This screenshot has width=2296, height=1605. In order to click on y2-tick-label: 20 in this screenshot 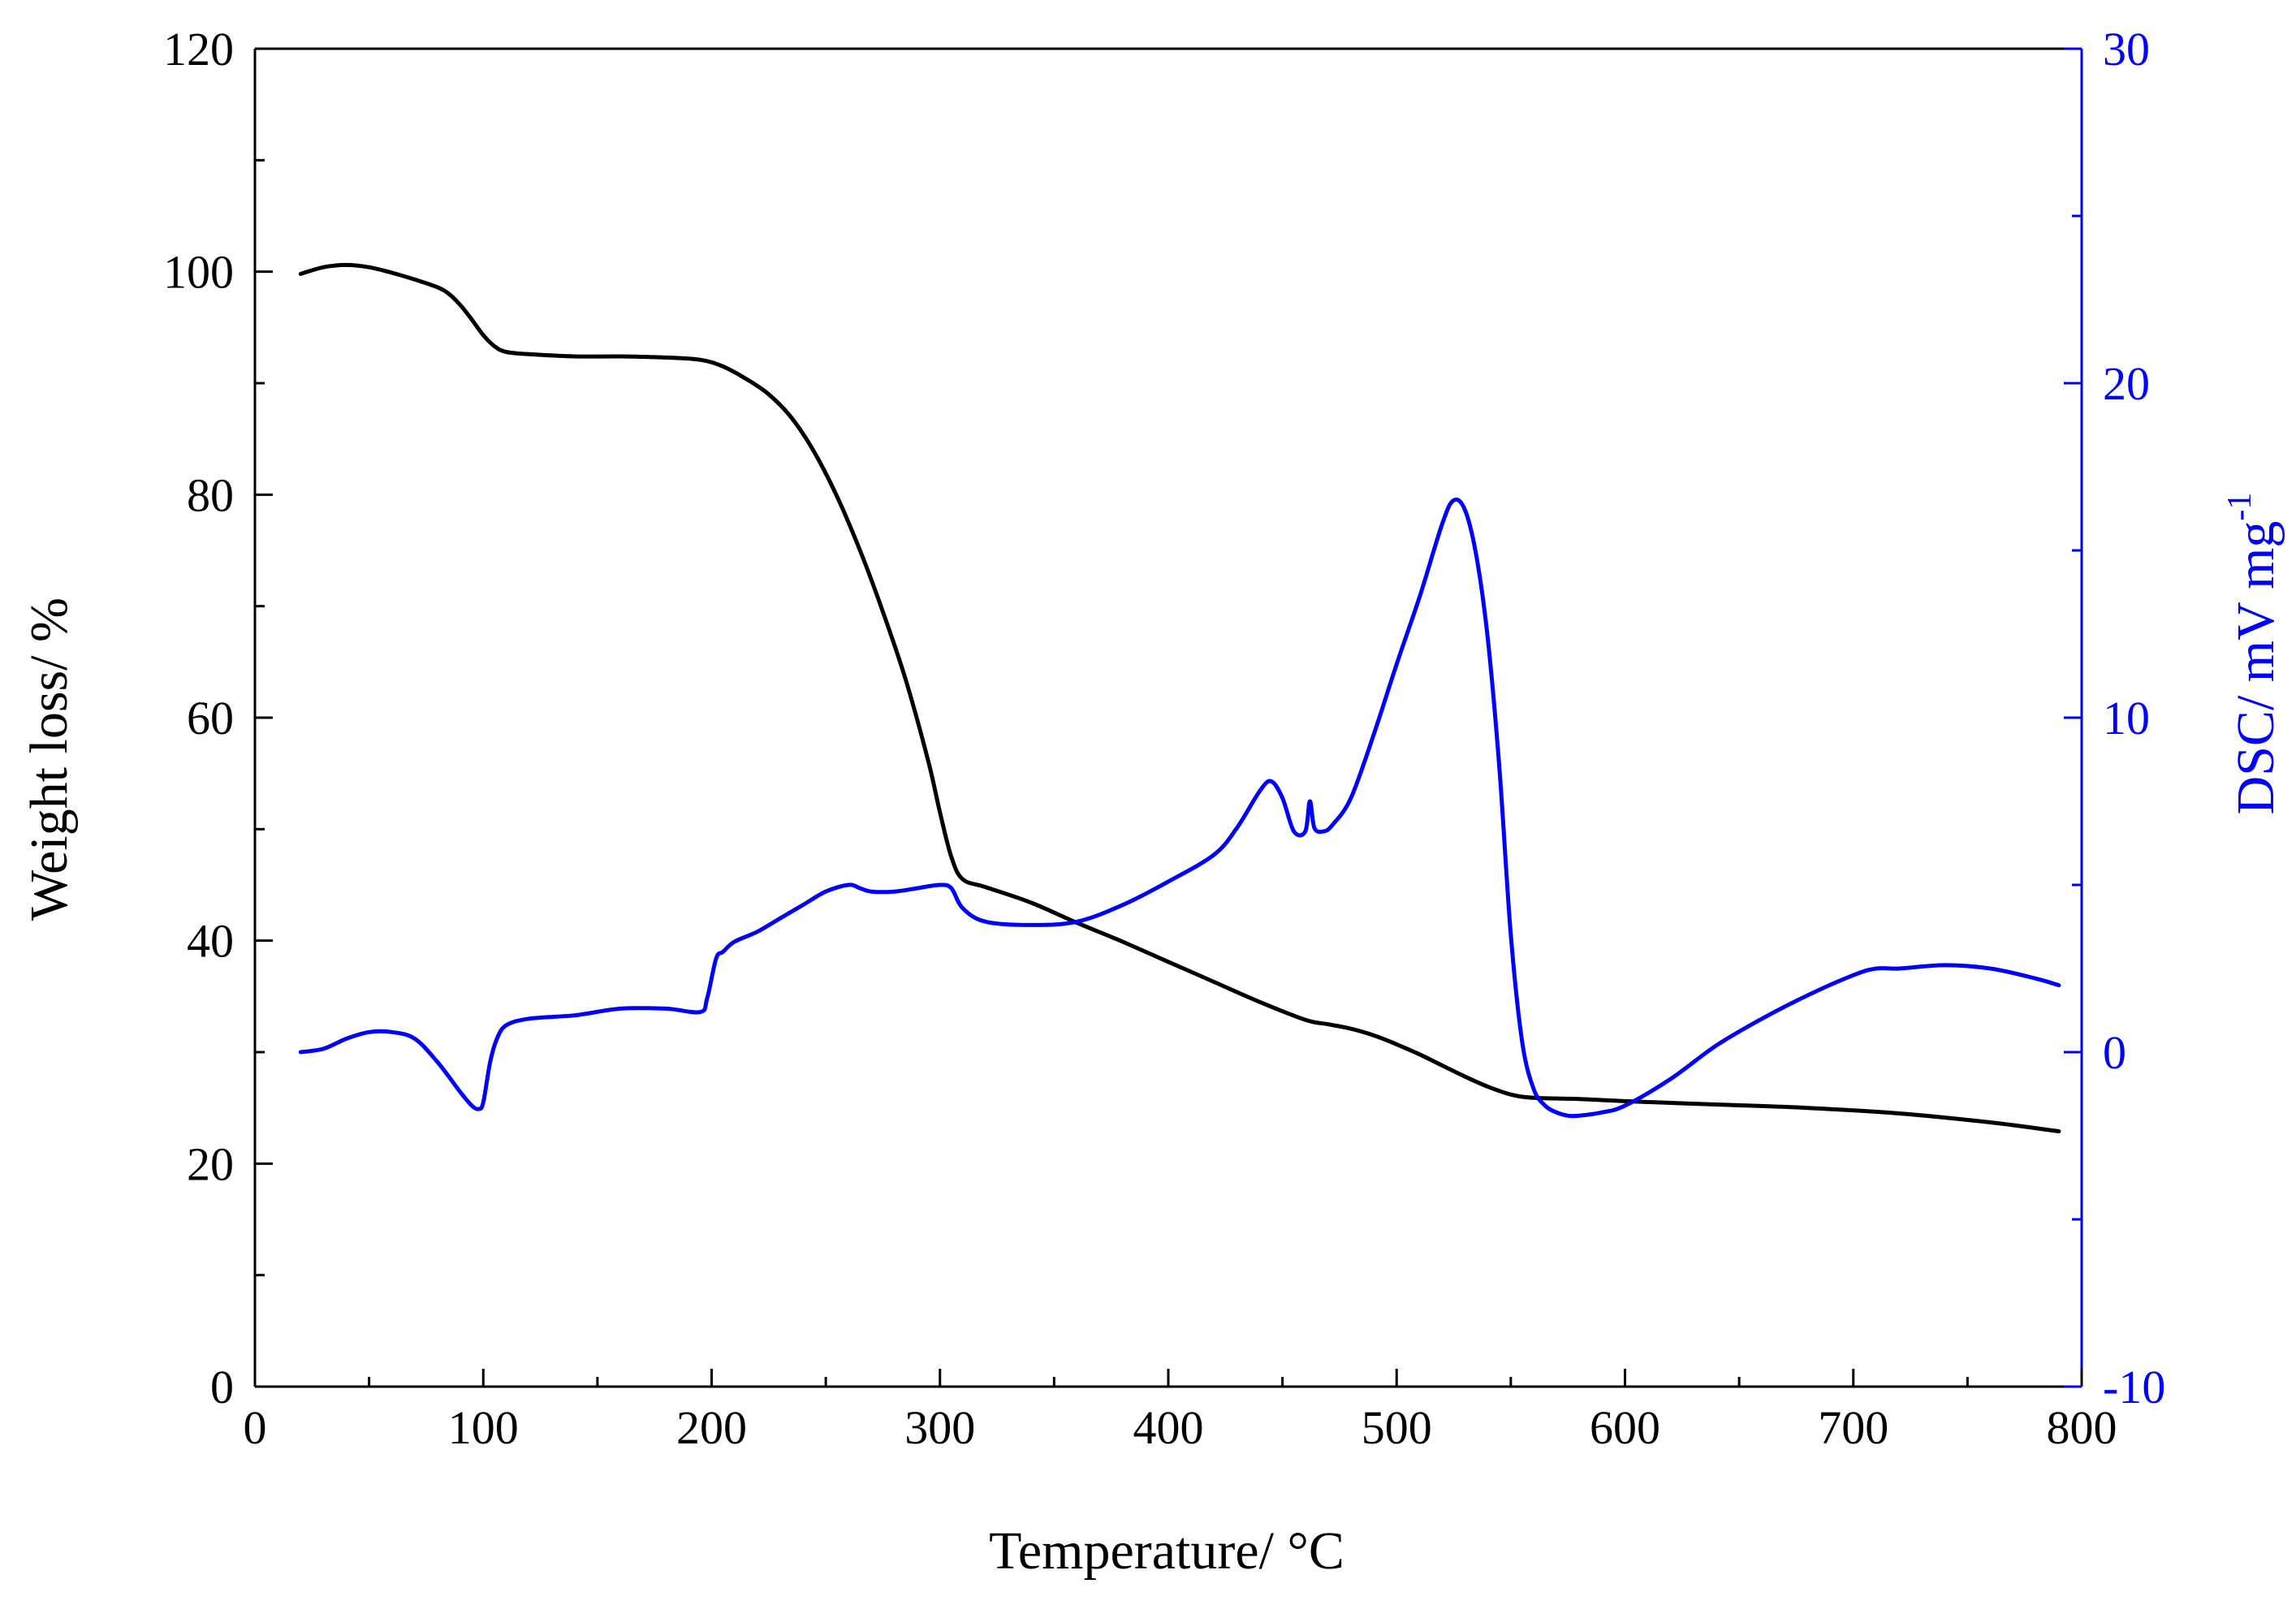, I will do `click(2126, 383)`.